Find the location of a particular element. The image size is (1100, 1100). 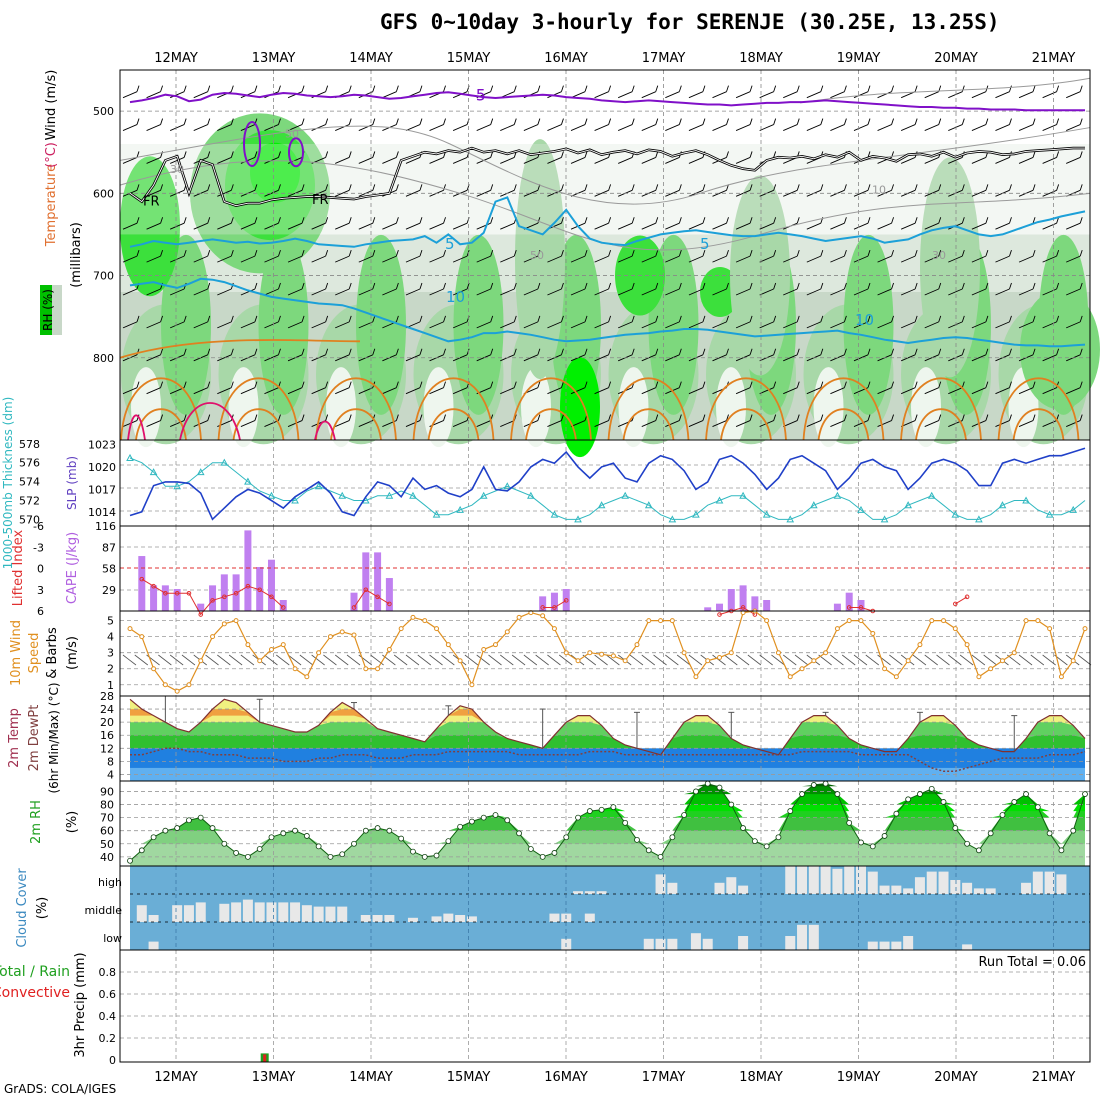

contour-label: FR is located at coordinates (151, 202).